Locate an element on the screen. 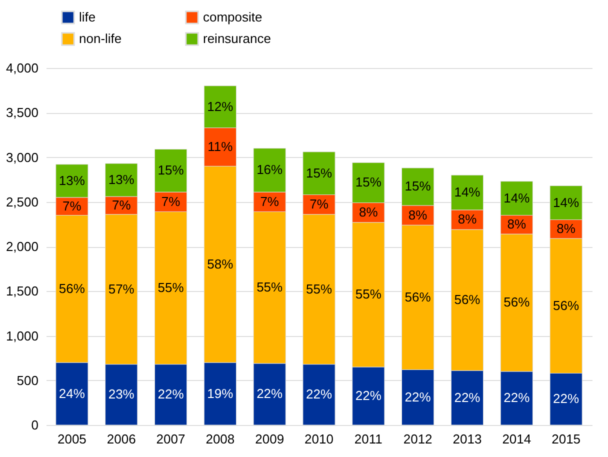 The height and width of the screenshot is (457, 608). y-tick-label: 0 is located at coordinates (34, 425).